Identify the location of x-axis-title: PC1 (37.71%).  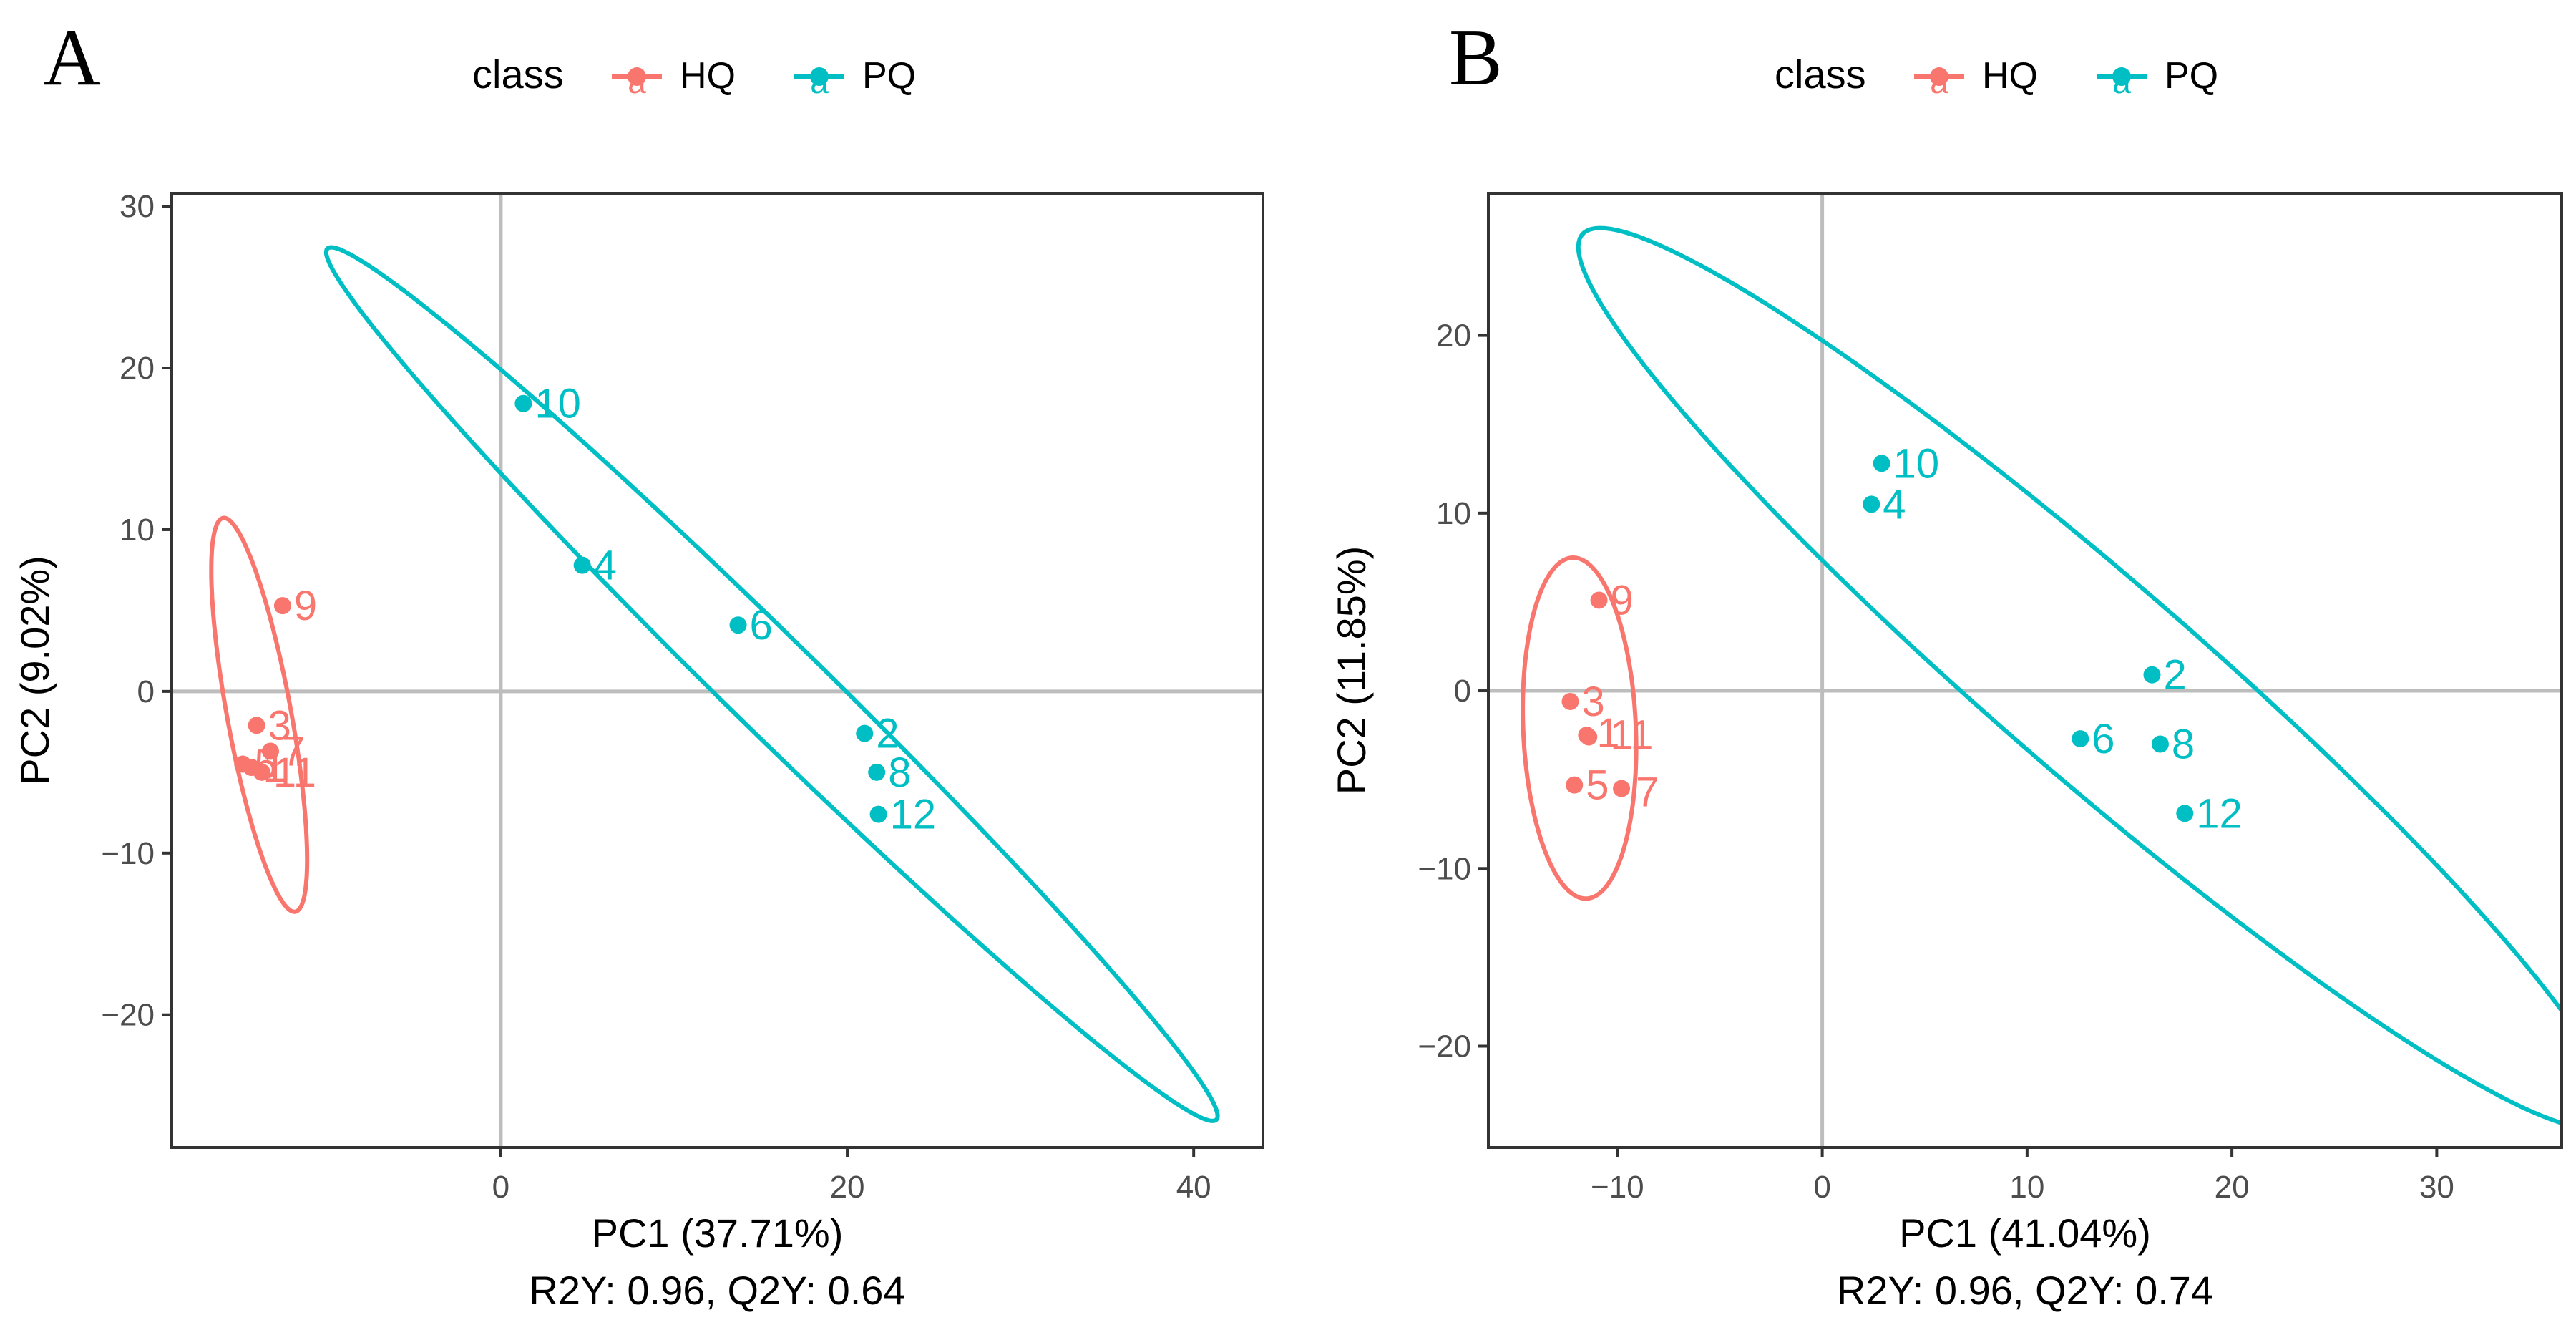
(718, 1233).